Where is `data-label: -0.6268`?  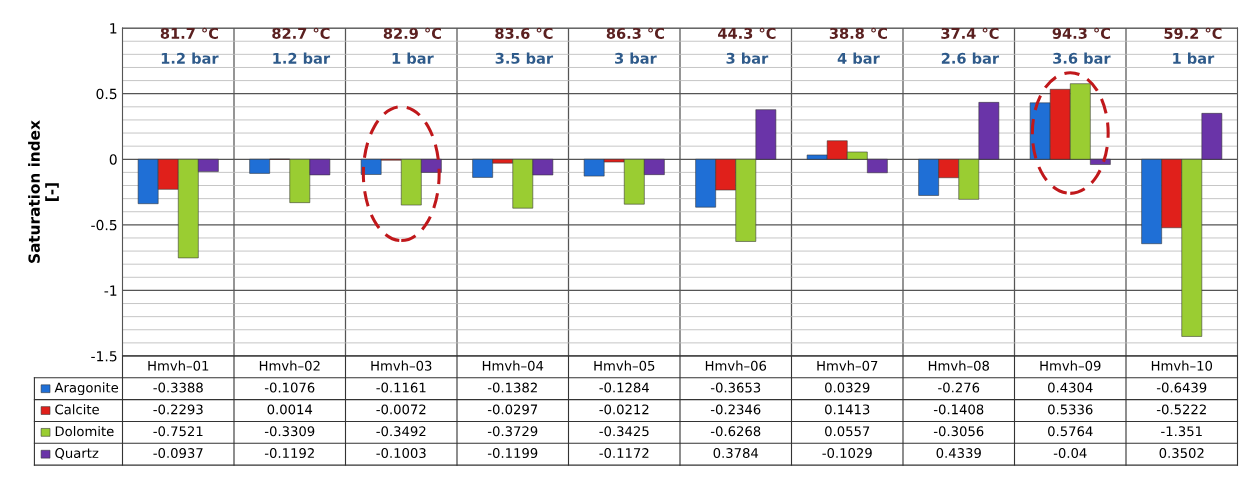
data-label: -0.6268 is located at coordinates (735, 431).